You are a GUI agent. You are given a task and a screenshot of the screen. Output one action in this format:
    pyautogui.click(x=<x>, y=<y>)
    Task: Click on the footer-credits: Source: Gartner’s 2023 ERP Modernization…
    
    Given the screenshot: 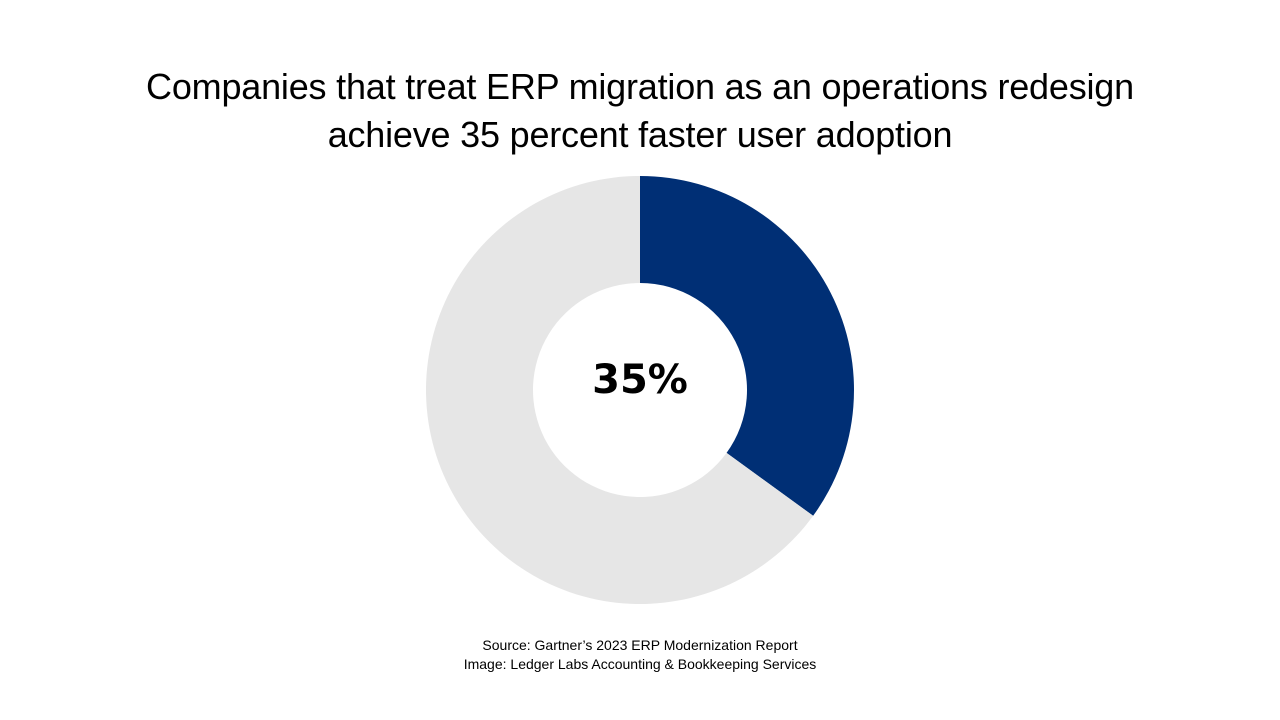 What is the action you would take?
    pyautogui.click(x=640, y=655)
    